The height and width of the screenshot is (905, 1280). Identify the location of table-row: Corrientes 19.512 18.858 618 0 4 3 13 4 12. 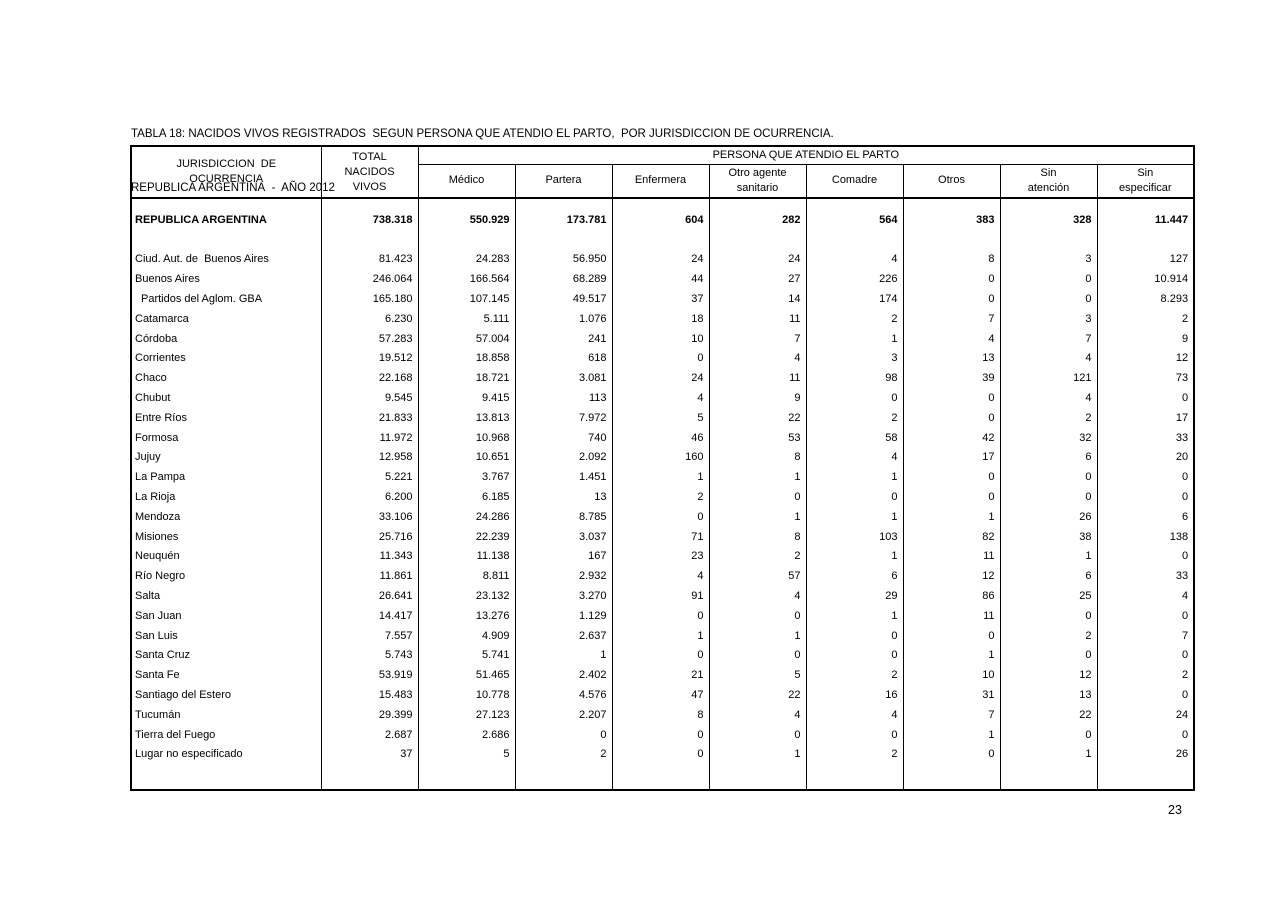
(662, 358).